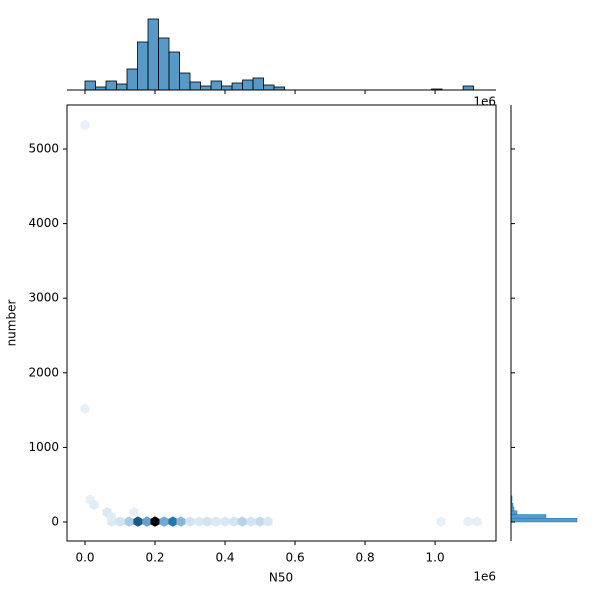  What do you see at coordinates (55, 521) in the screenshot?
I see `y-tick-label: 0` at bounding box center [55, 521].